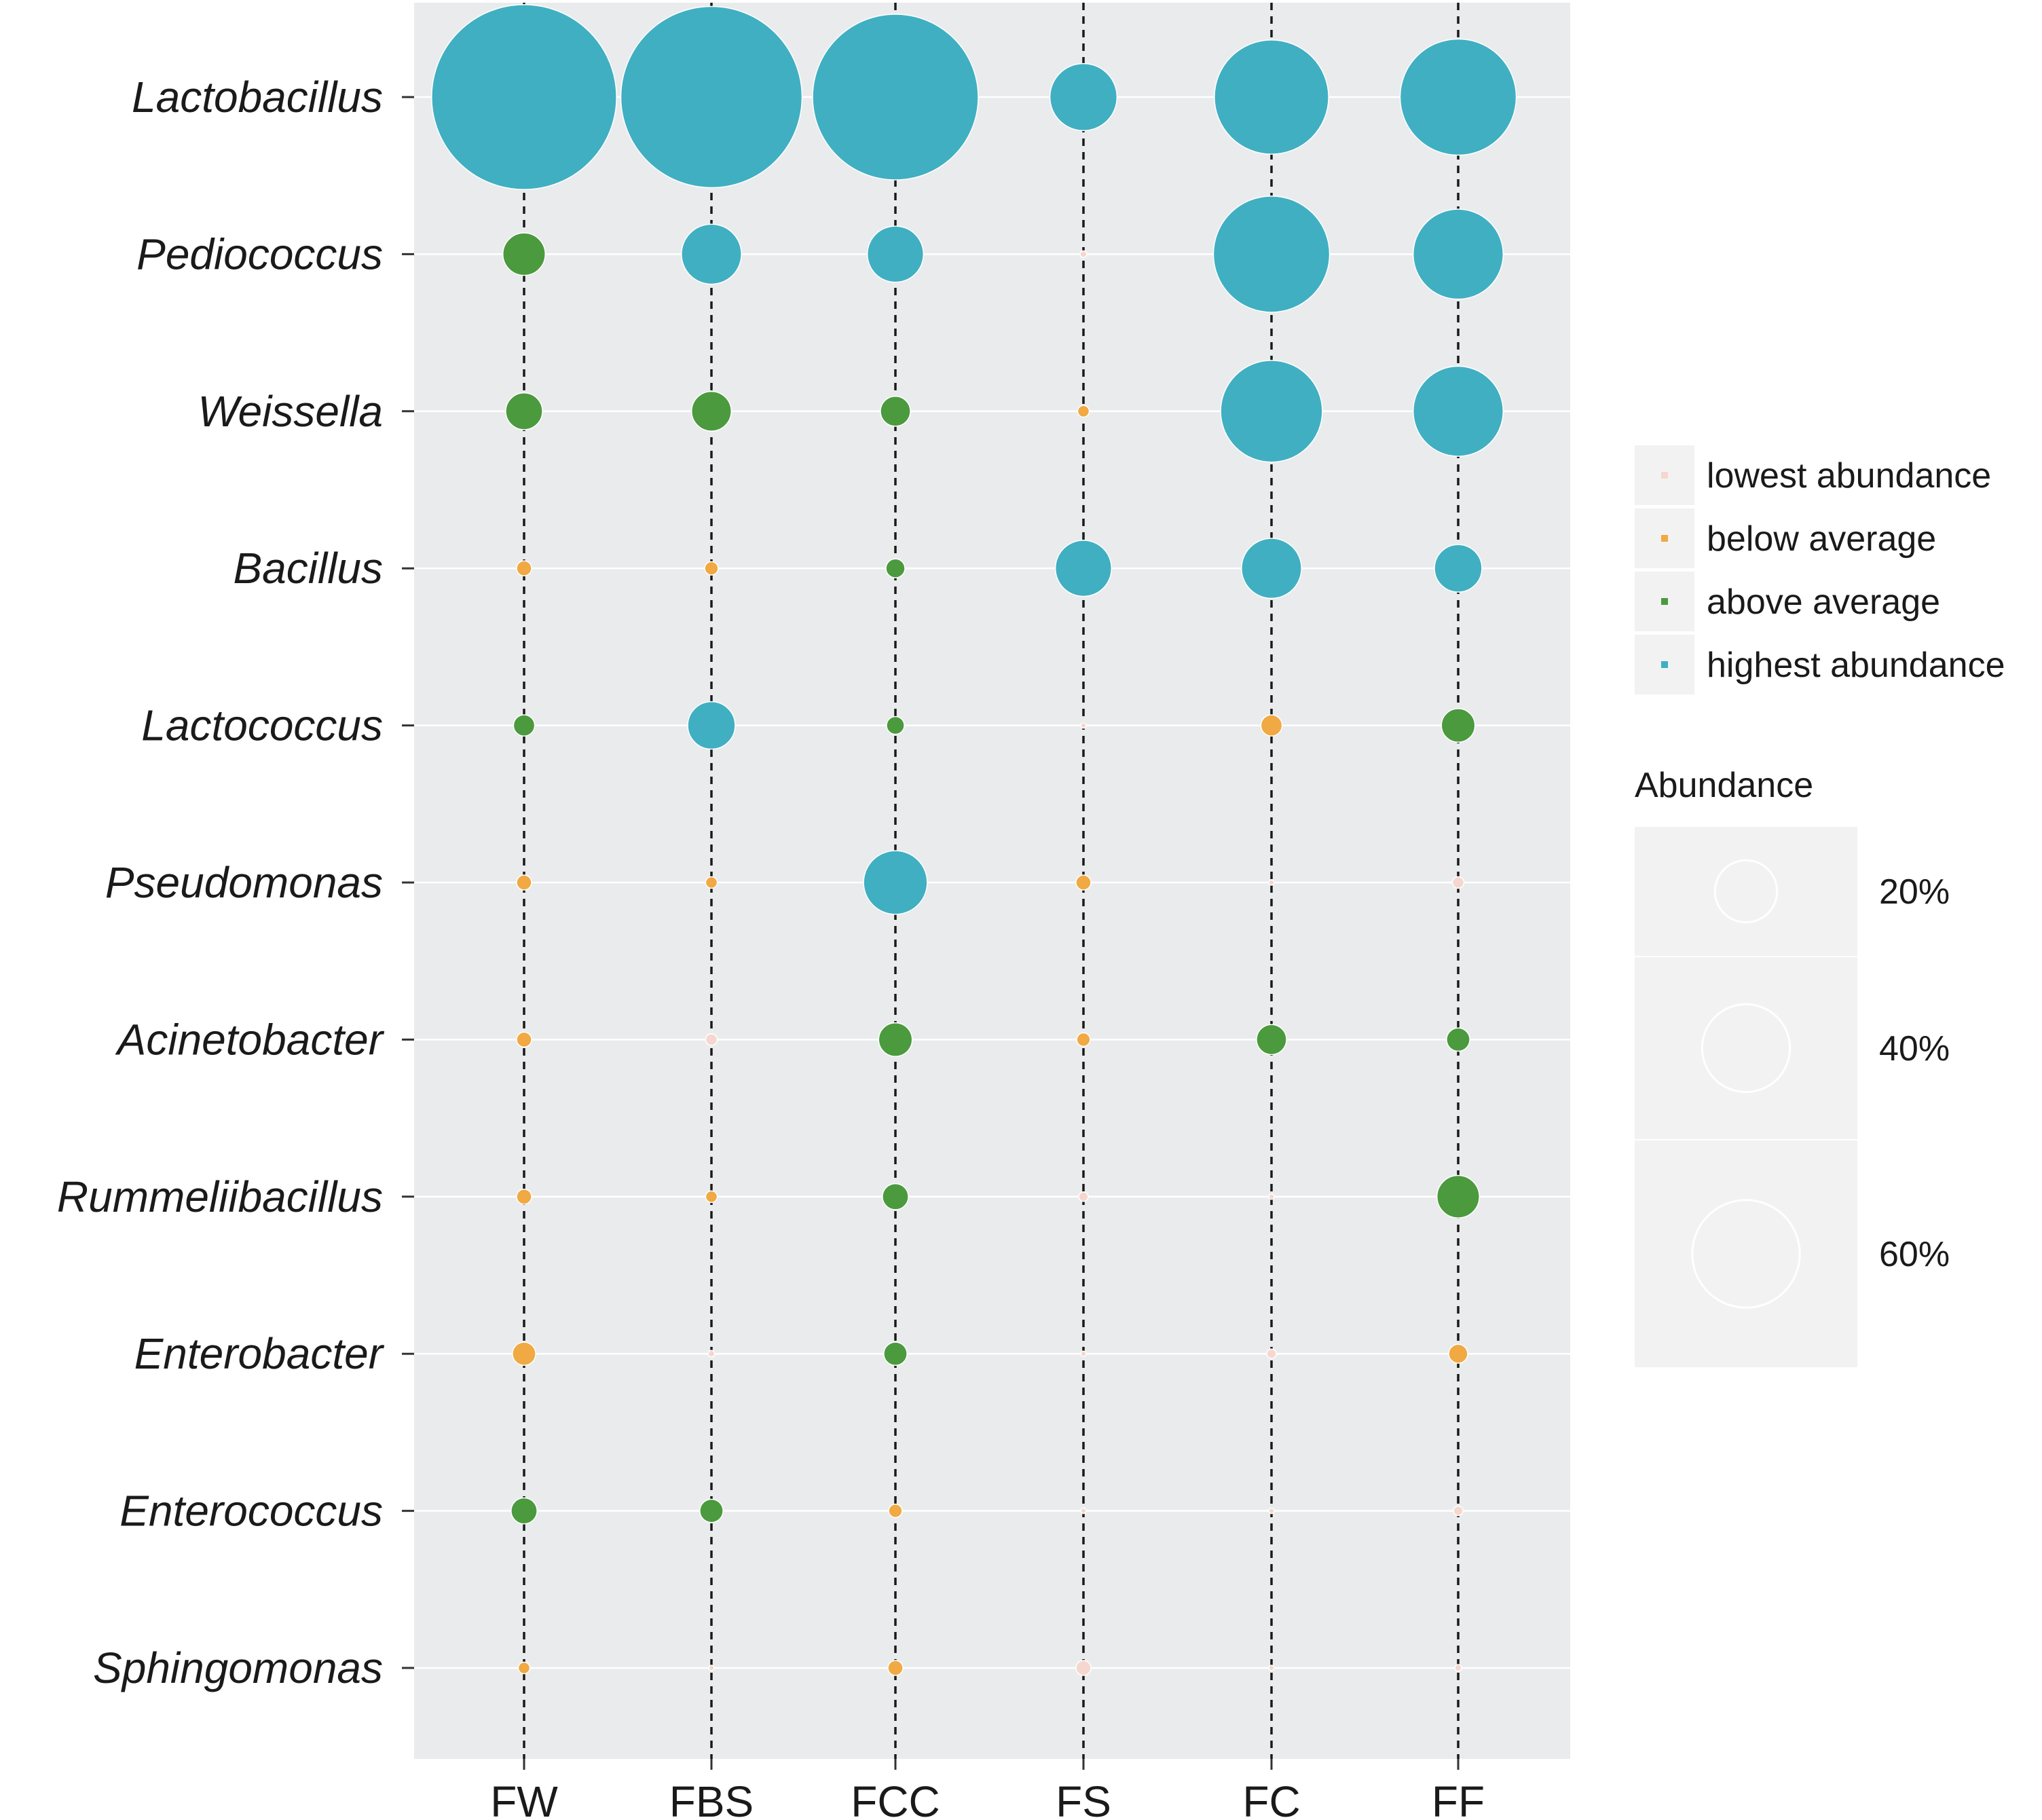  Describe the element at coordinates (1271, 97) in the screenshot. I see `bubble-lactobacillus-fc` at that location.